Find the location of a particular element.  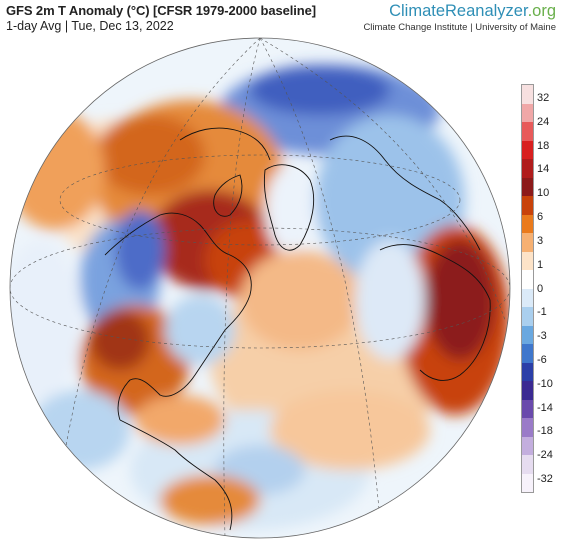

colorbar-tick-label: 10 is located at coordinates (543, 193).